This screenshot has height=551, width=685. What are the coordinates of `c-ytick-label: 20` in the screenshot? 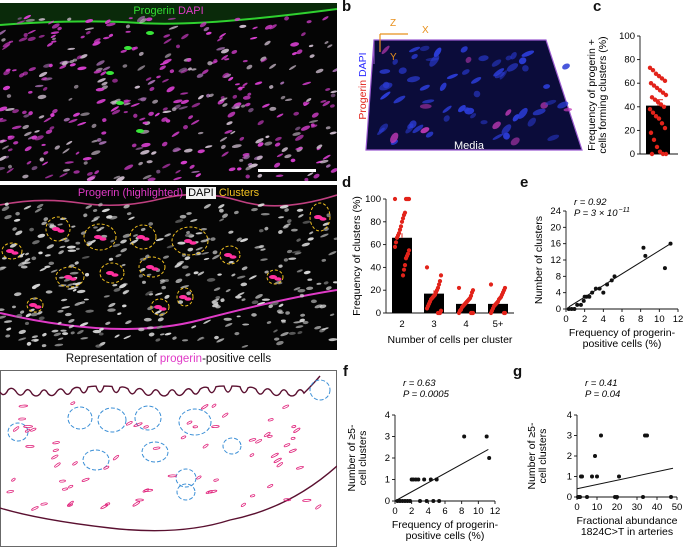 It's located at (629, 130).